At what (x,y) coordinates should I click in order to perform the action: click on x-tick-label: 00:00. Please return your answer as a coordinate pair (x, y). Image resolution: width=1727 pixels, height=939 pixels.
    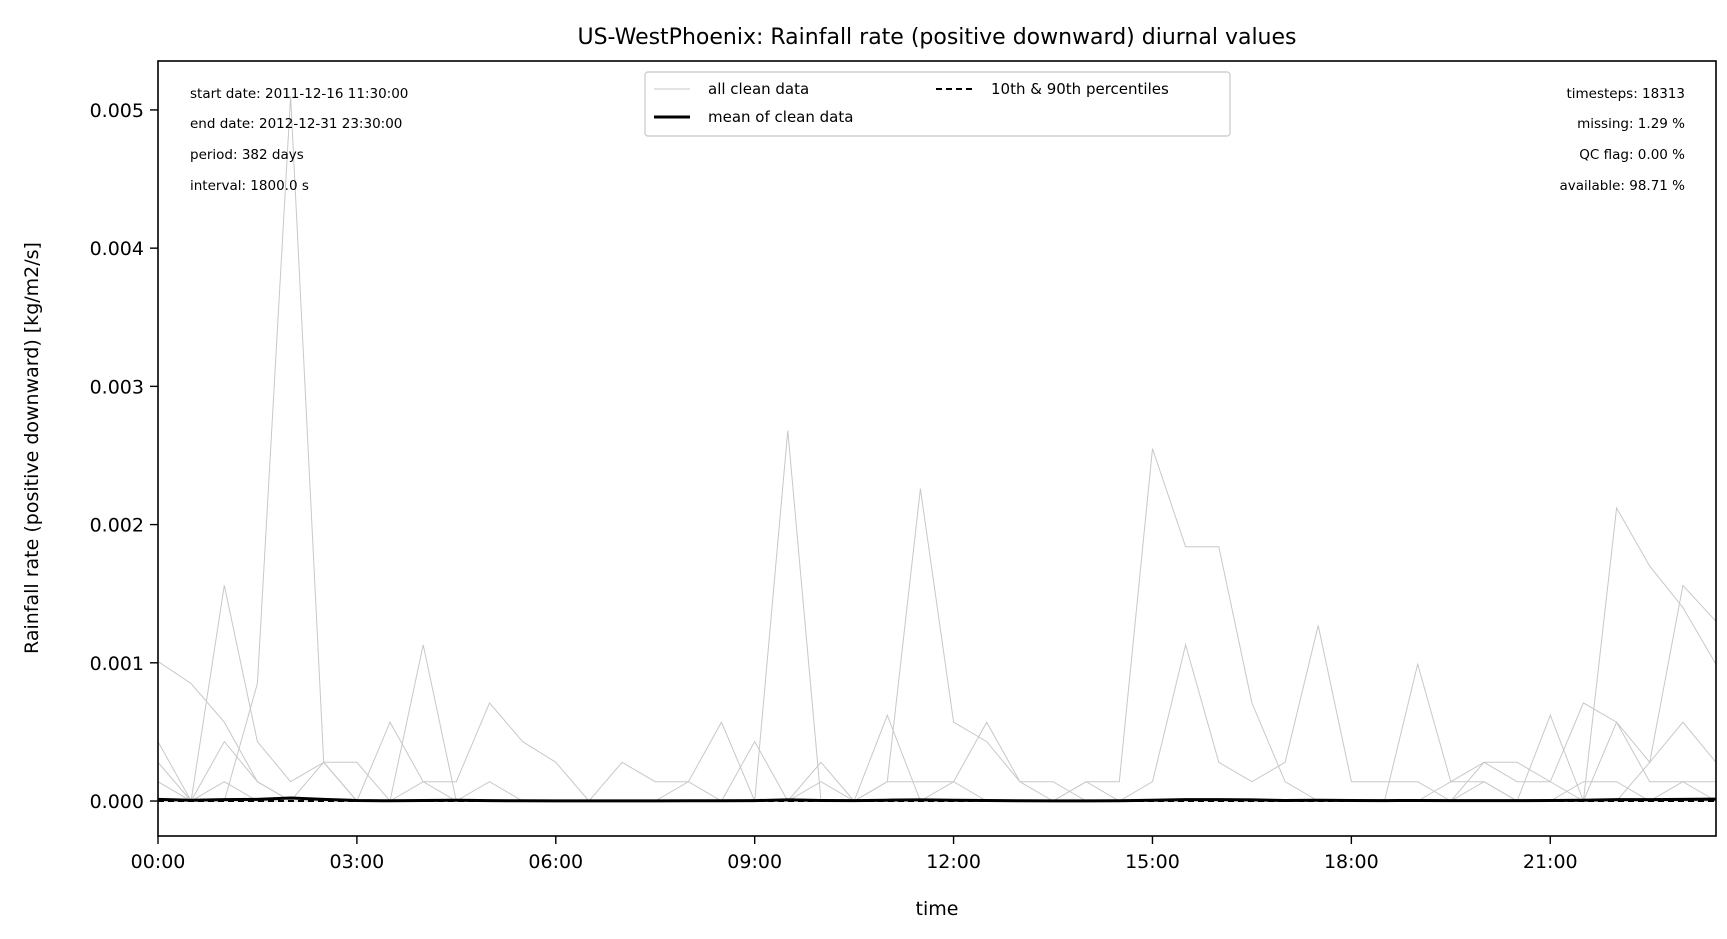
    Looking at the image, I should click on (158, 862).